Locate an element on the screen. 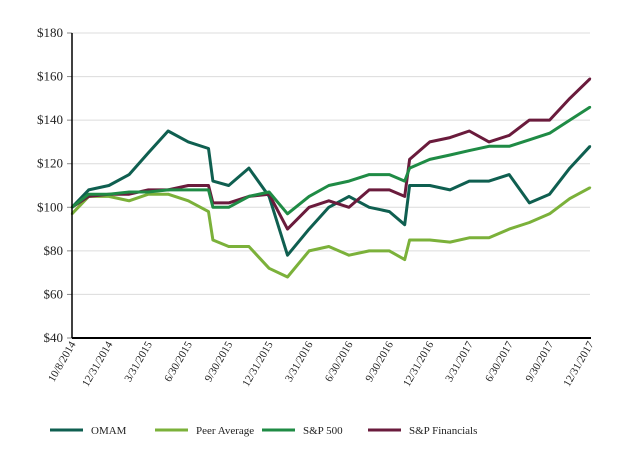  x-tick-label: 3/31/2015 is located at coordinates (138, 361).